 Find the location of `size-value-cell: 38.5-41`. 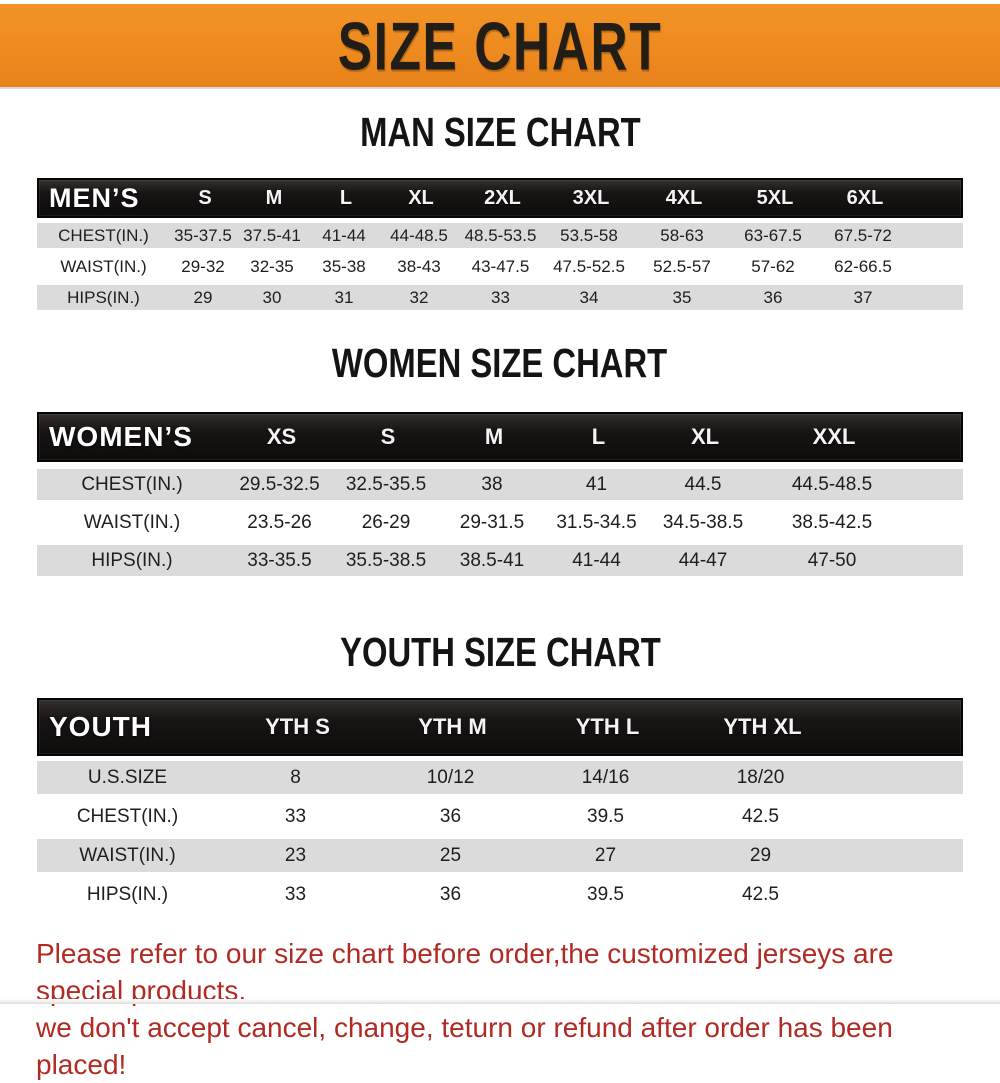

size-value-cell: 38.5-41 is located at coordinates (492, 560).